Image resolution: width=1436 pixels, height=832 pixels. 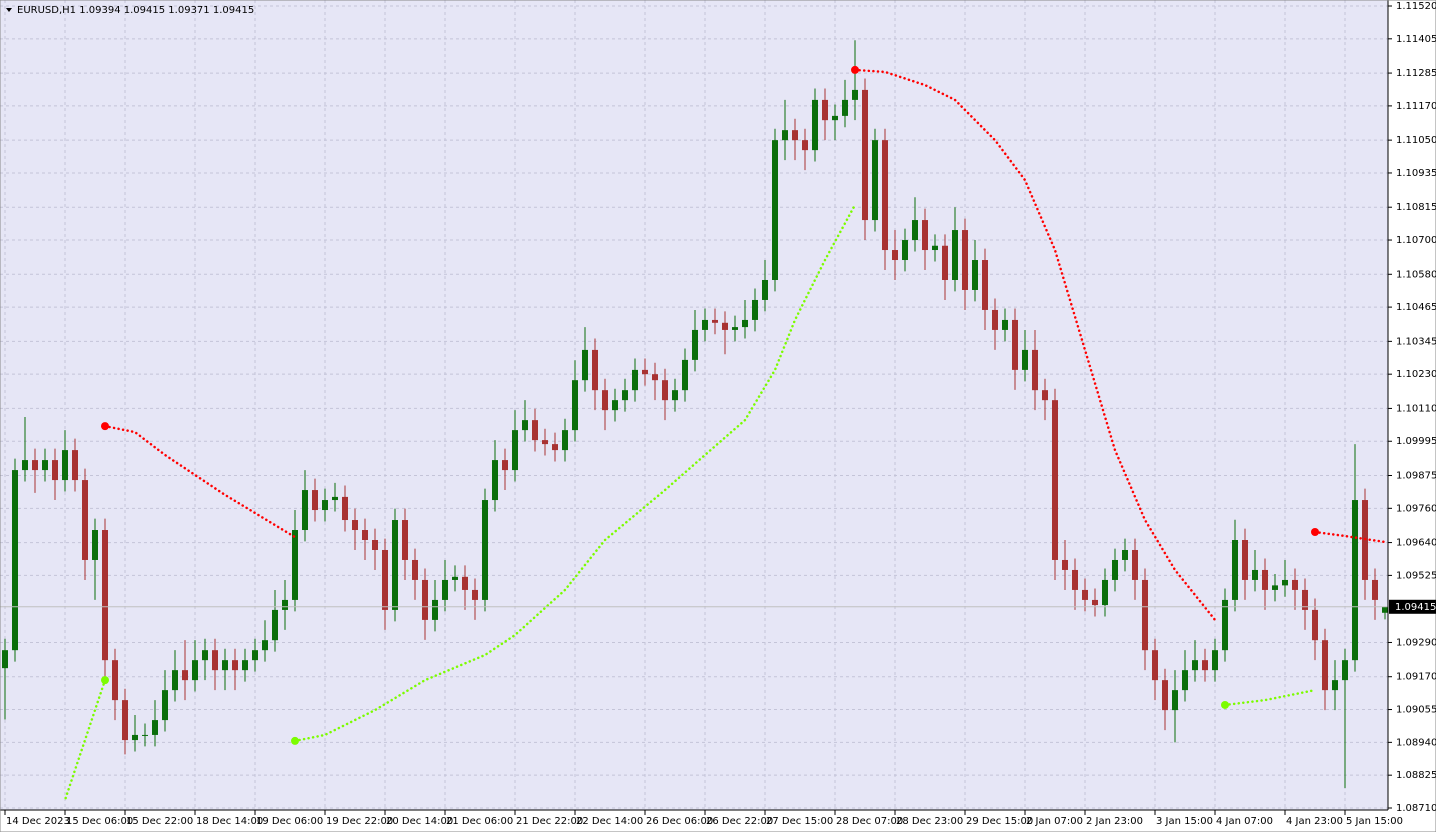 What do you see at coordinates (1416, 274) in the screenshot?
I see `y-tick-label: 1.10580` at bounding box center [1416, 274].